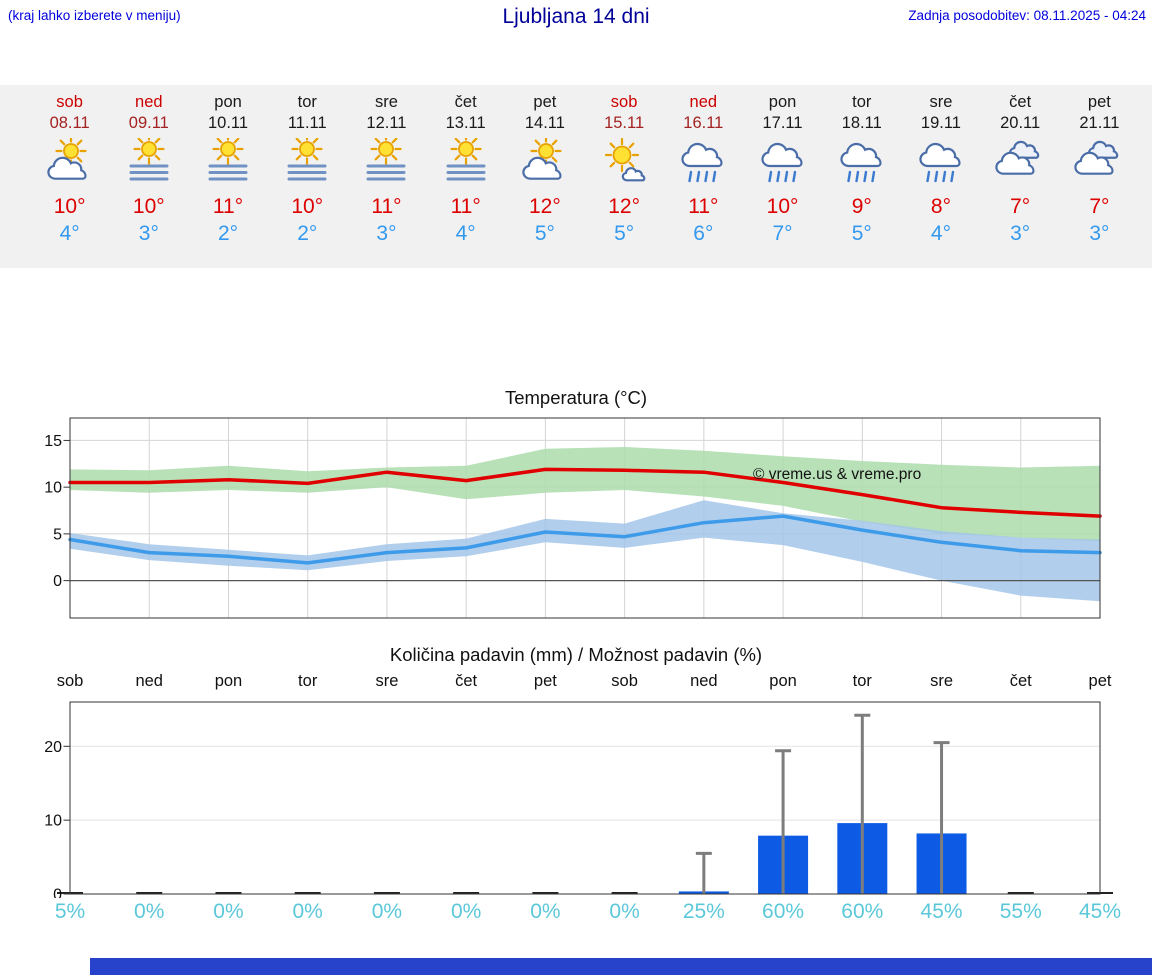  Describe the element at coordinates (940, 122) in the screenshot. I see `day-date-label: 19.11` at that location.